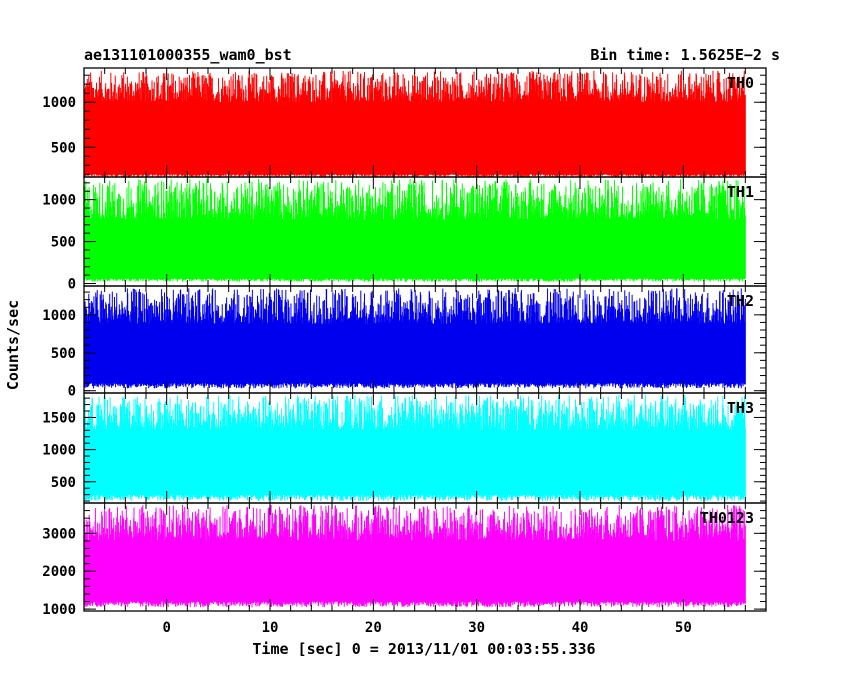 This screenshot has width=850, height=680. I want to click on panel-th0123: 1000 2000 3000 TH0123, so click(404, 560).